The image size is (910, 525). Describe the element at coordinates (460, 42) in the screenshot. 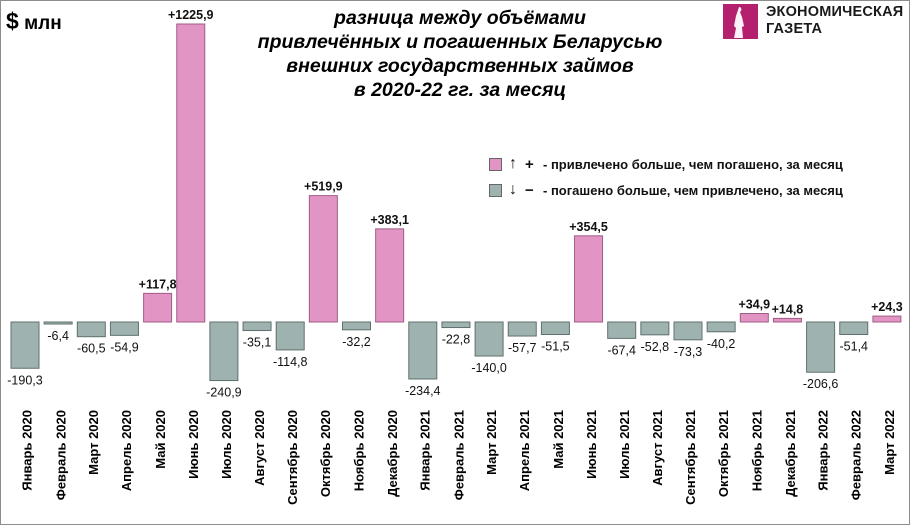

I see `title-line: привлечённых и погашенных Беларусью` at that location.